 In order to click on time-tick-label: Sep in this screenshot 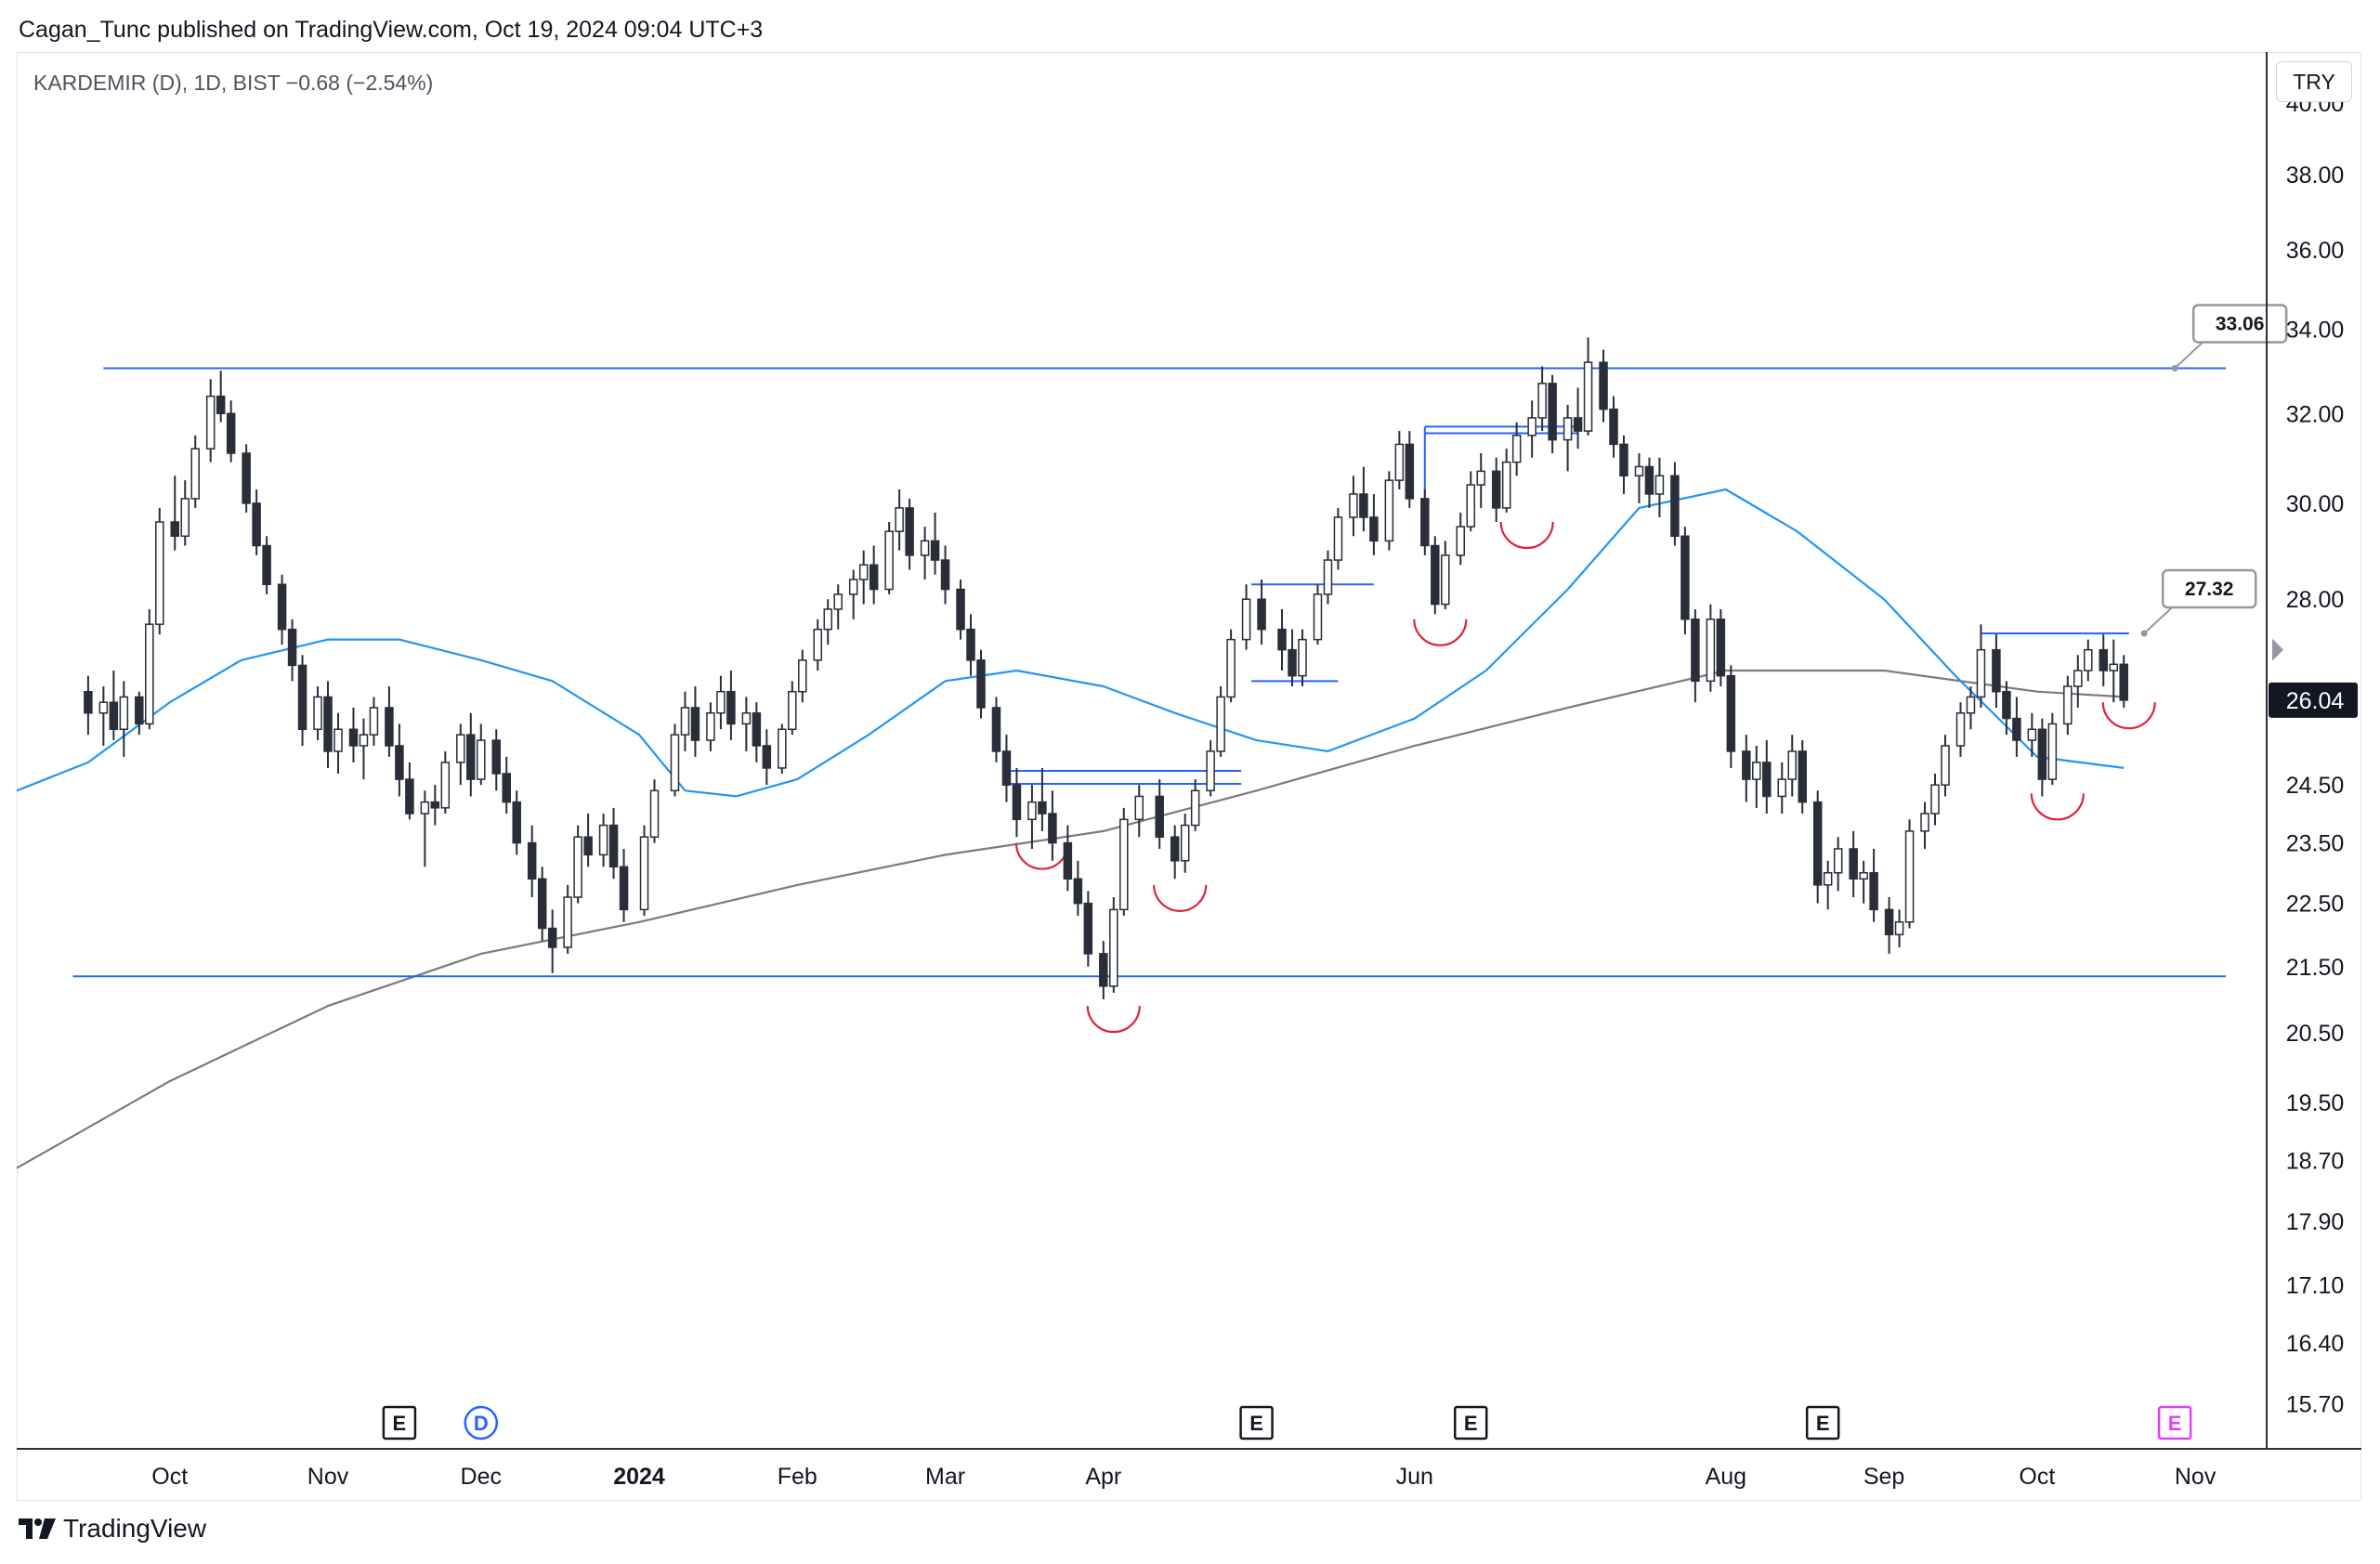, I will do `click(1883, 1477)`.